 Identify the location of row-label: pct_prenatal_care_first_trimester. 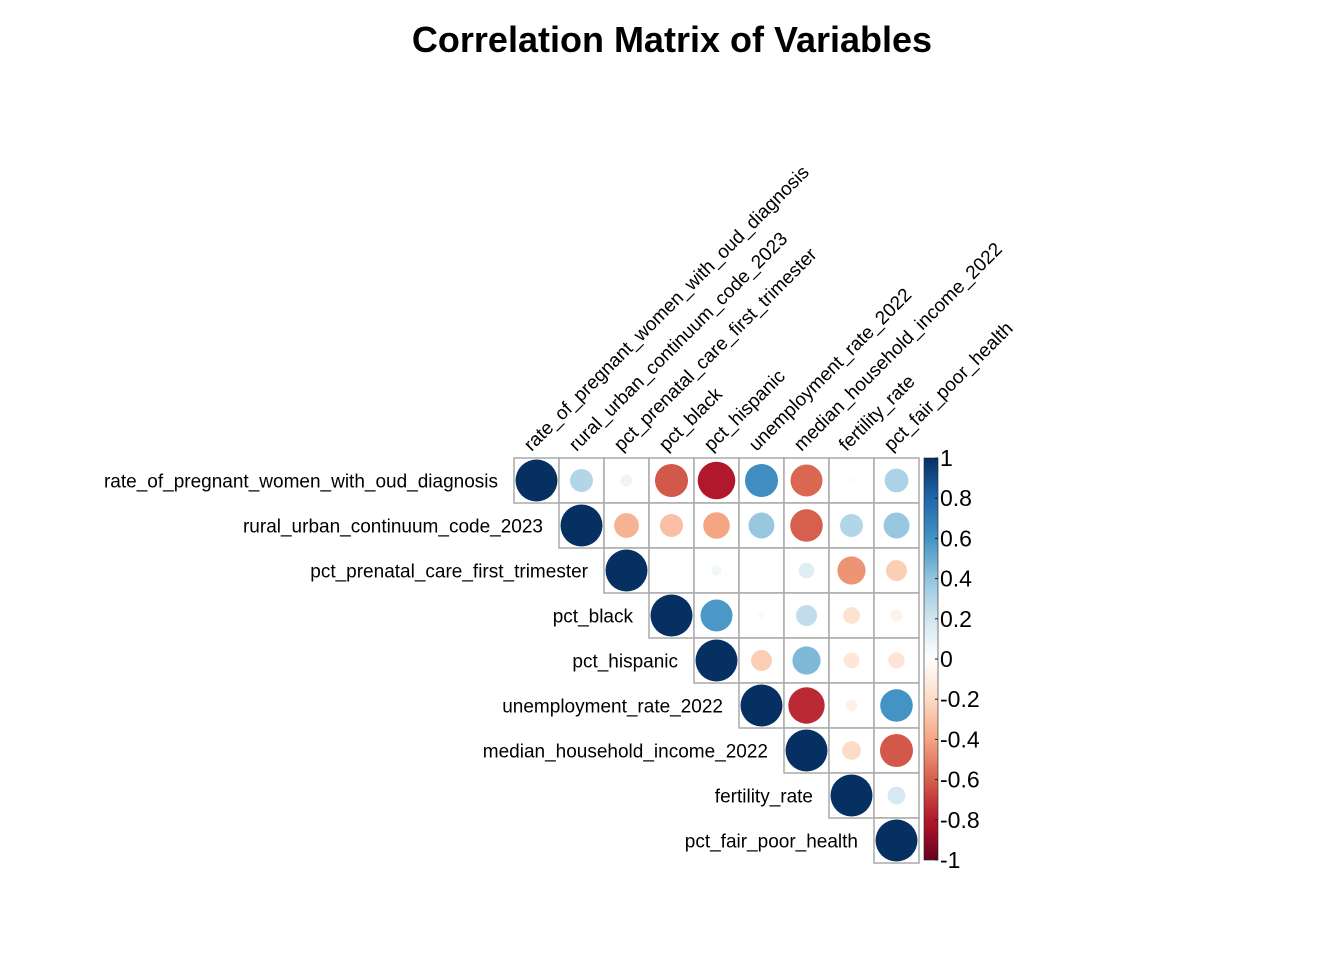
(449, 572).